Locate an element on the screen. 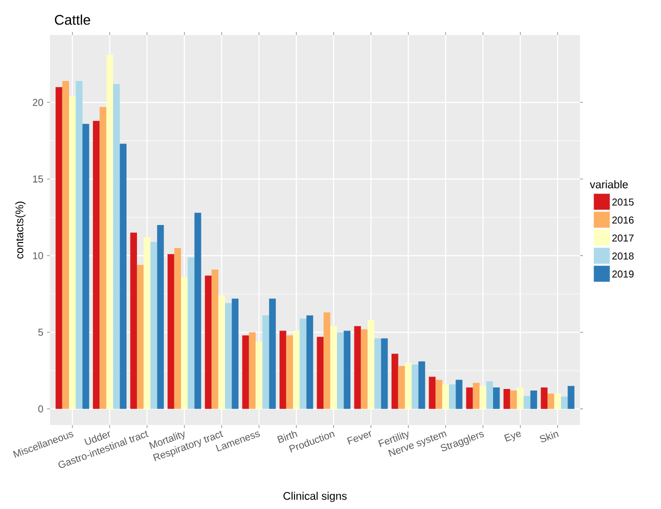 The image size is (661, 509). legend-label: 2017 is located at coordinates (623, 238).